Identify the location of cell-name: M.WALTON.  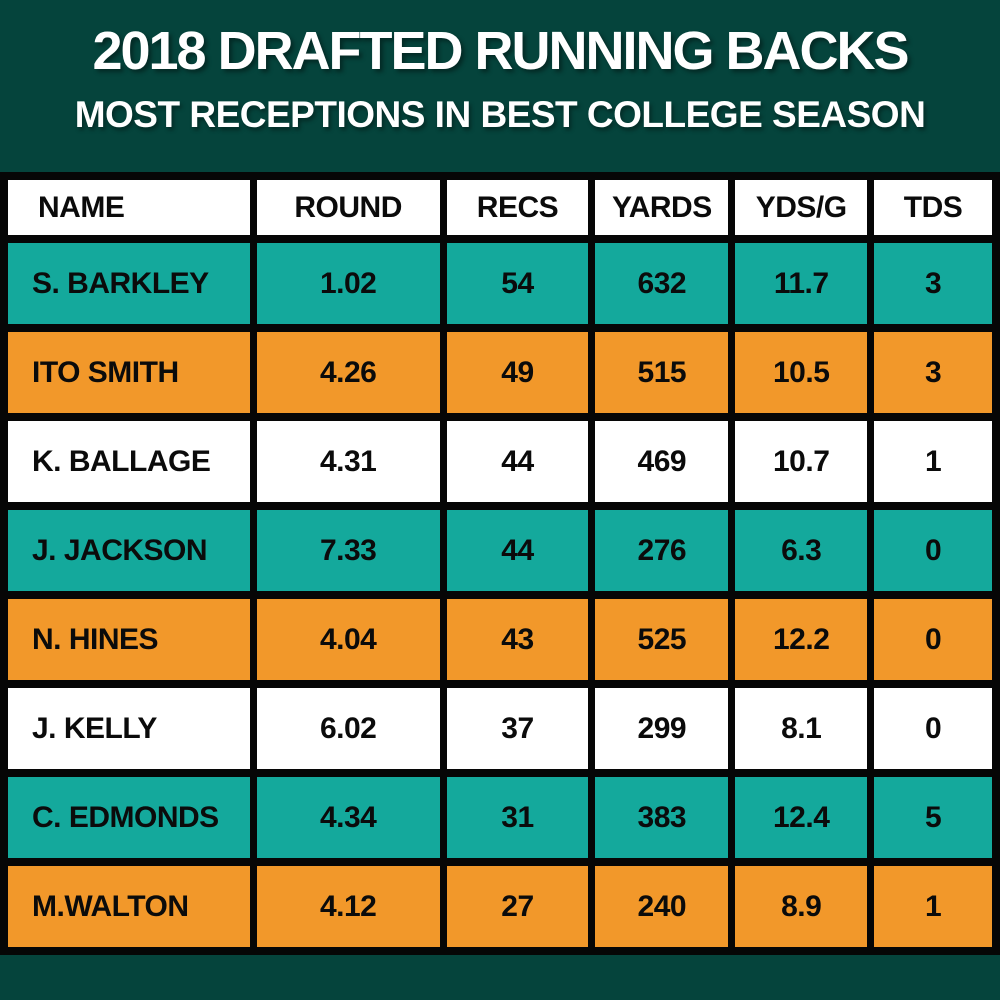
(129, 906).